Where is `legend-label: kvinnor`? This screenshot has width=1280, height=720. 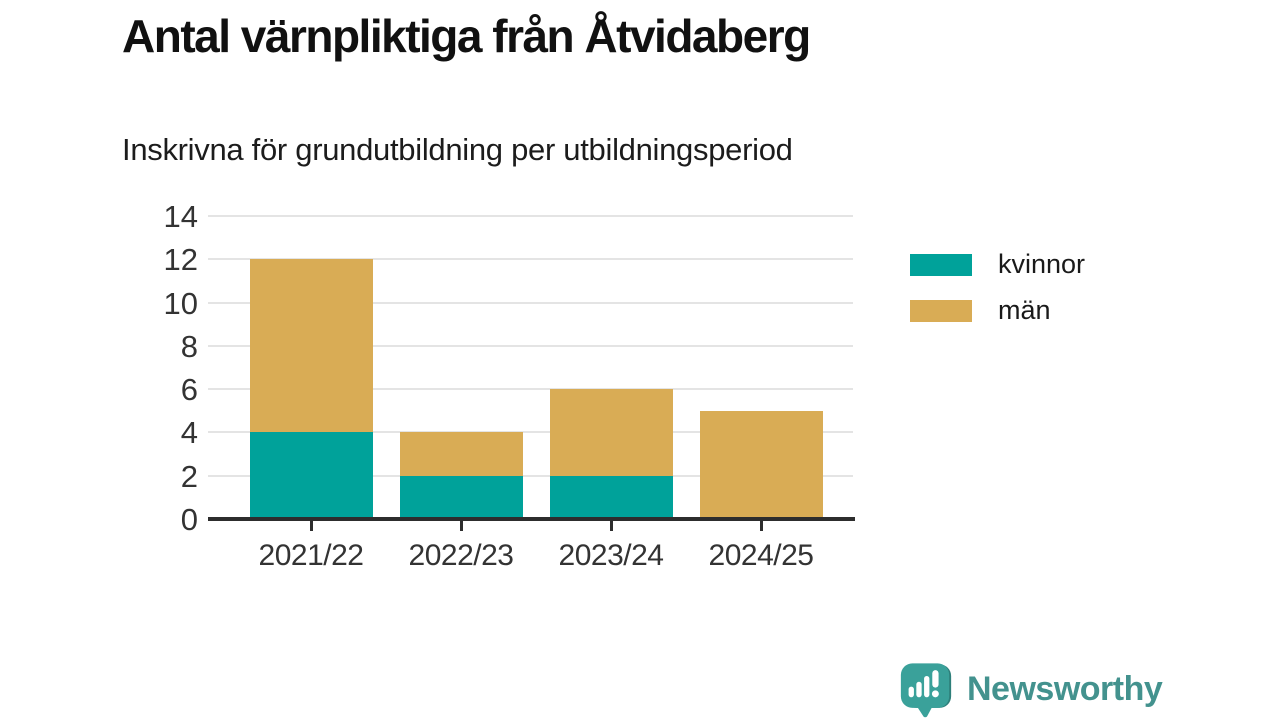
legend-label: kvinnor is located at coordinates (1042, 264).